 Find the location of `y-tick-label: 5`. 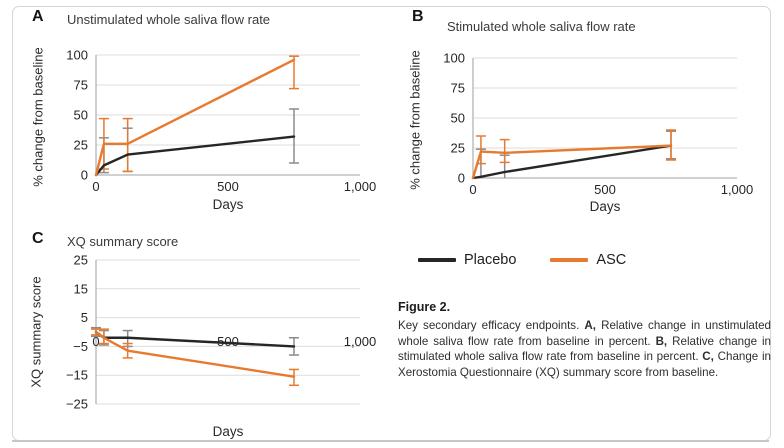

y-tick-label: 5 is located at coordinates (84, 317).